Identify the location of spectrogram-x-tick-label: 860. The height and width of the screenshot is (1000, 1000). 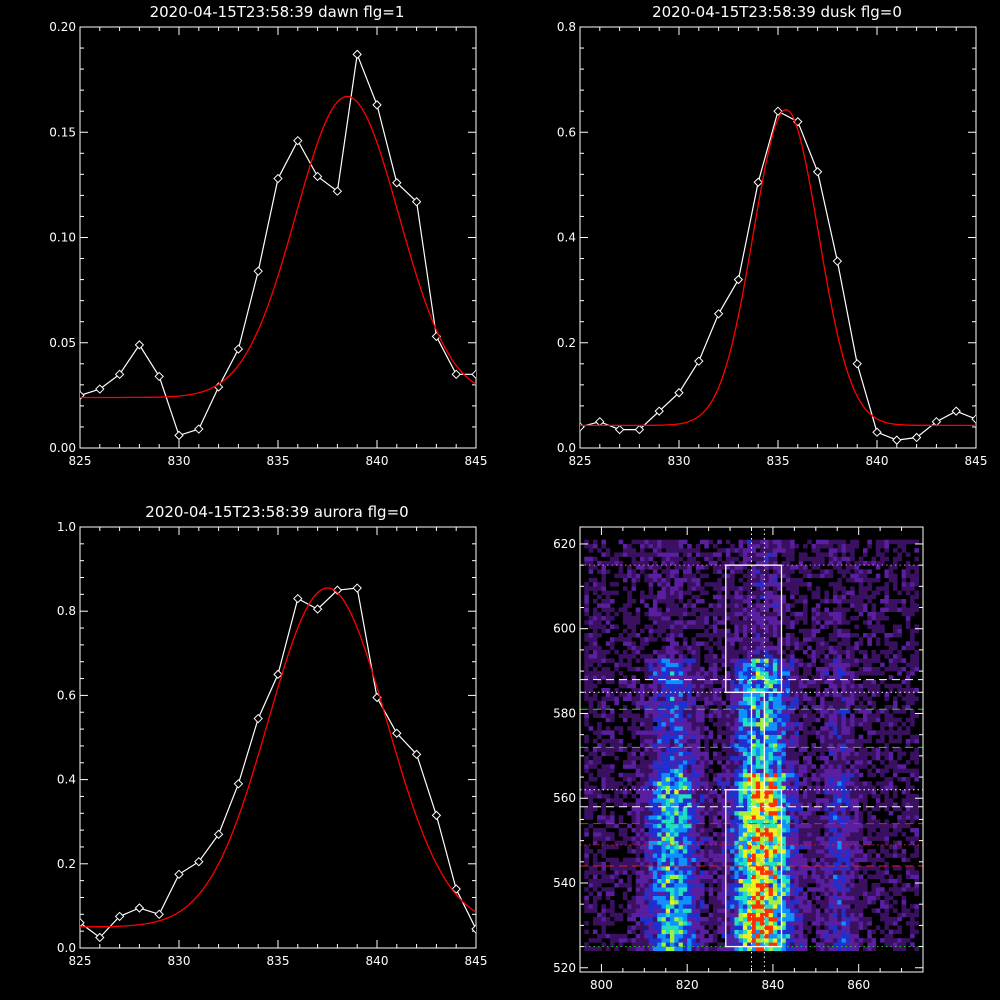
(858, 985).